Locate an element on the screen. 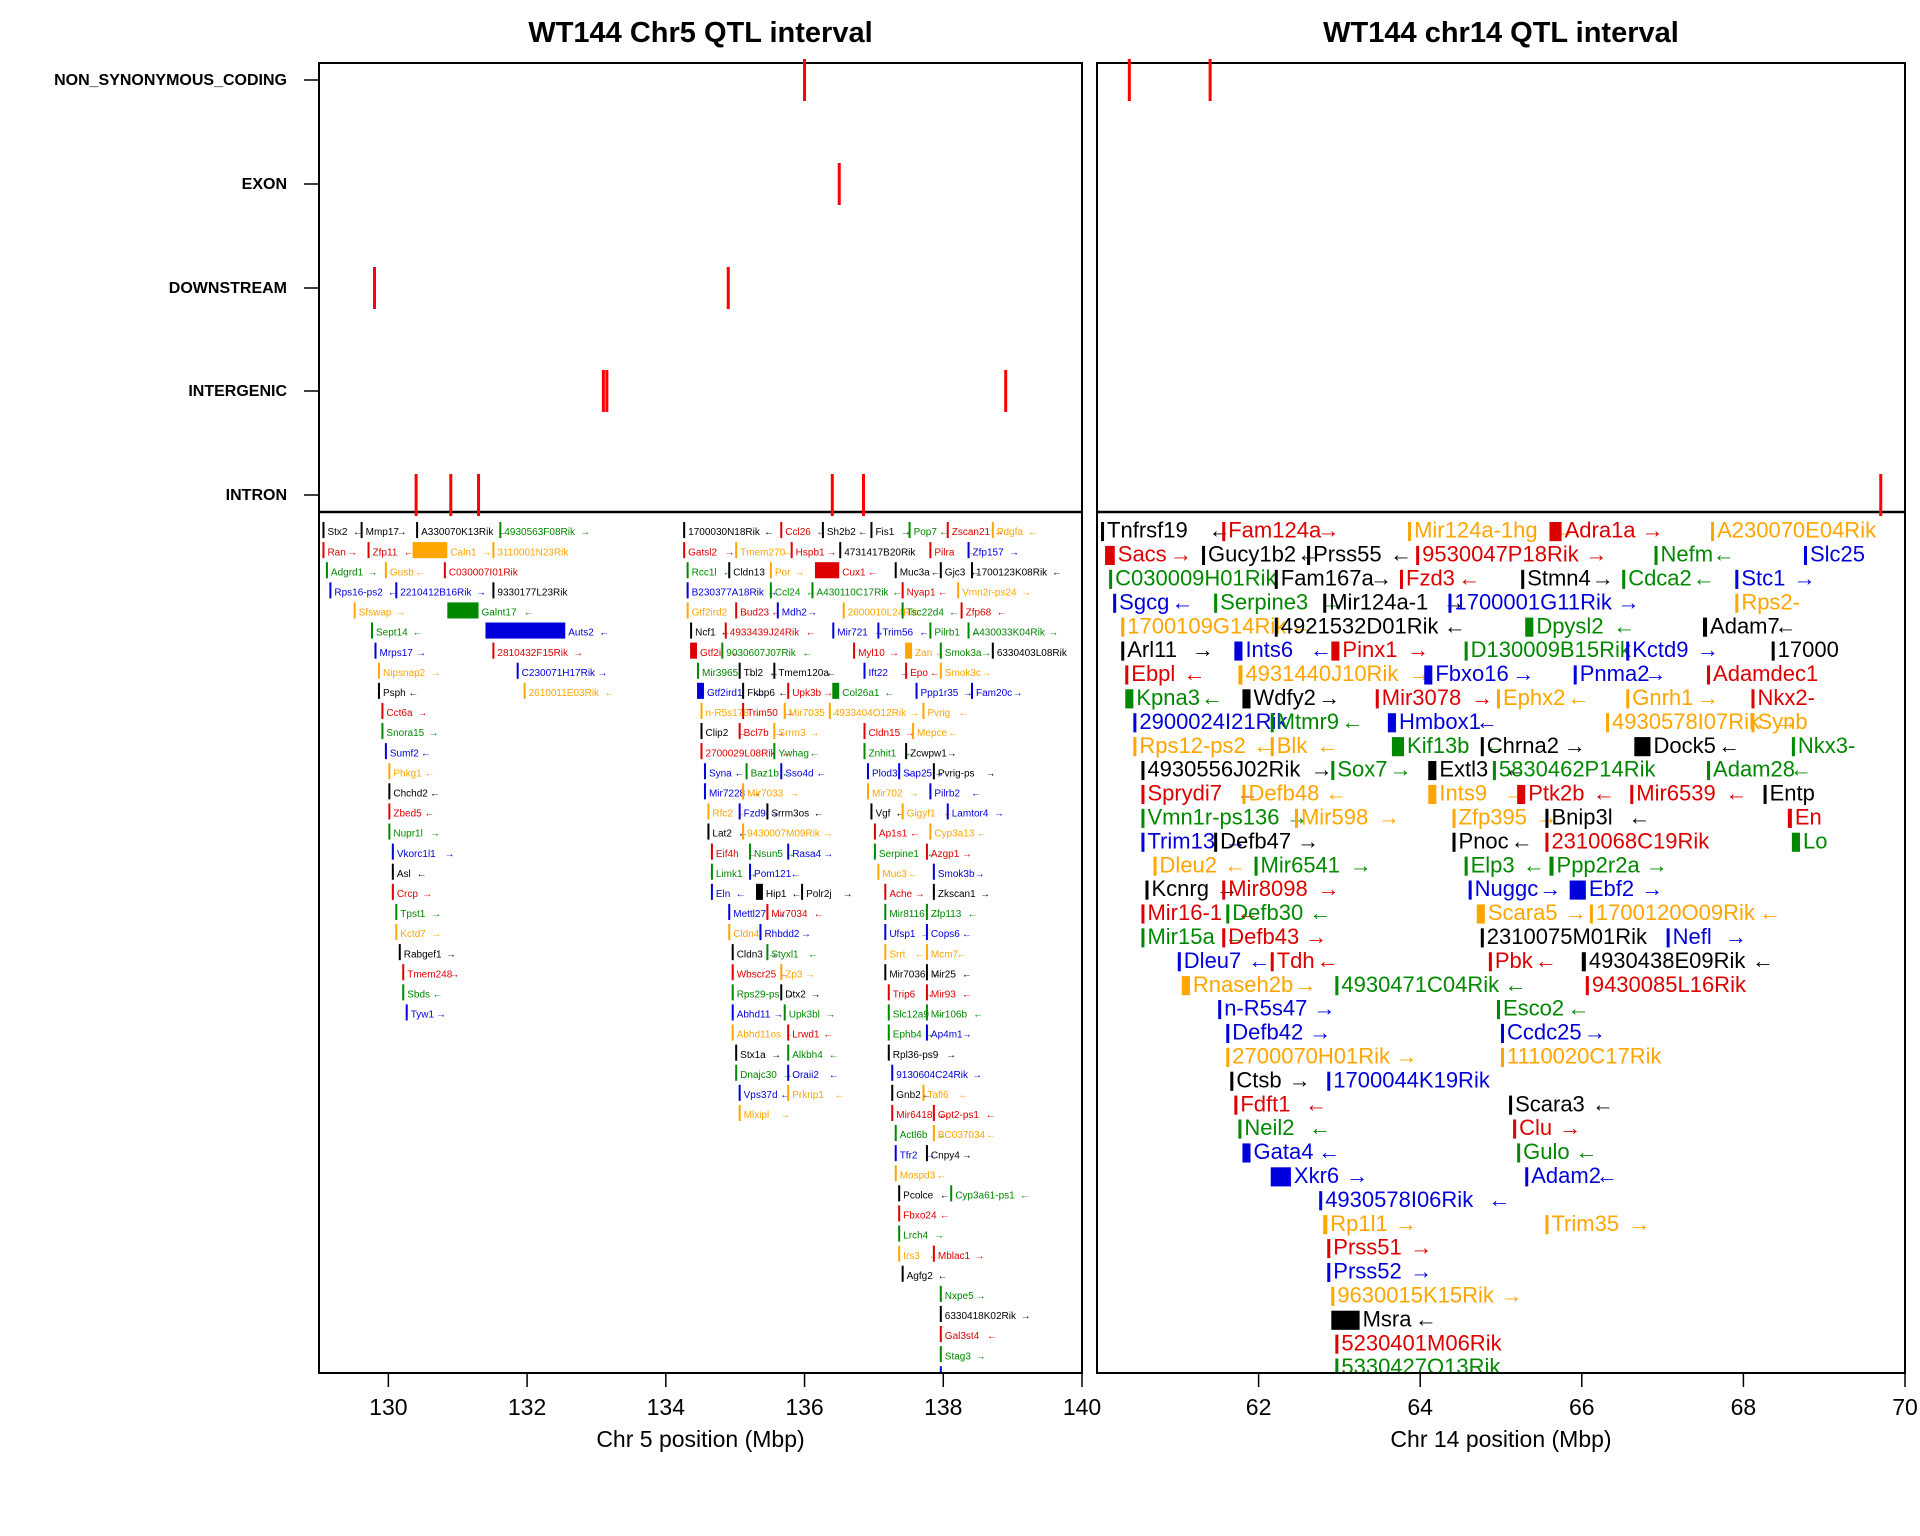 The width and height of the screenshot is (1920, 1536). x-tick-label: 130 is located at coordinates (388, 1407).